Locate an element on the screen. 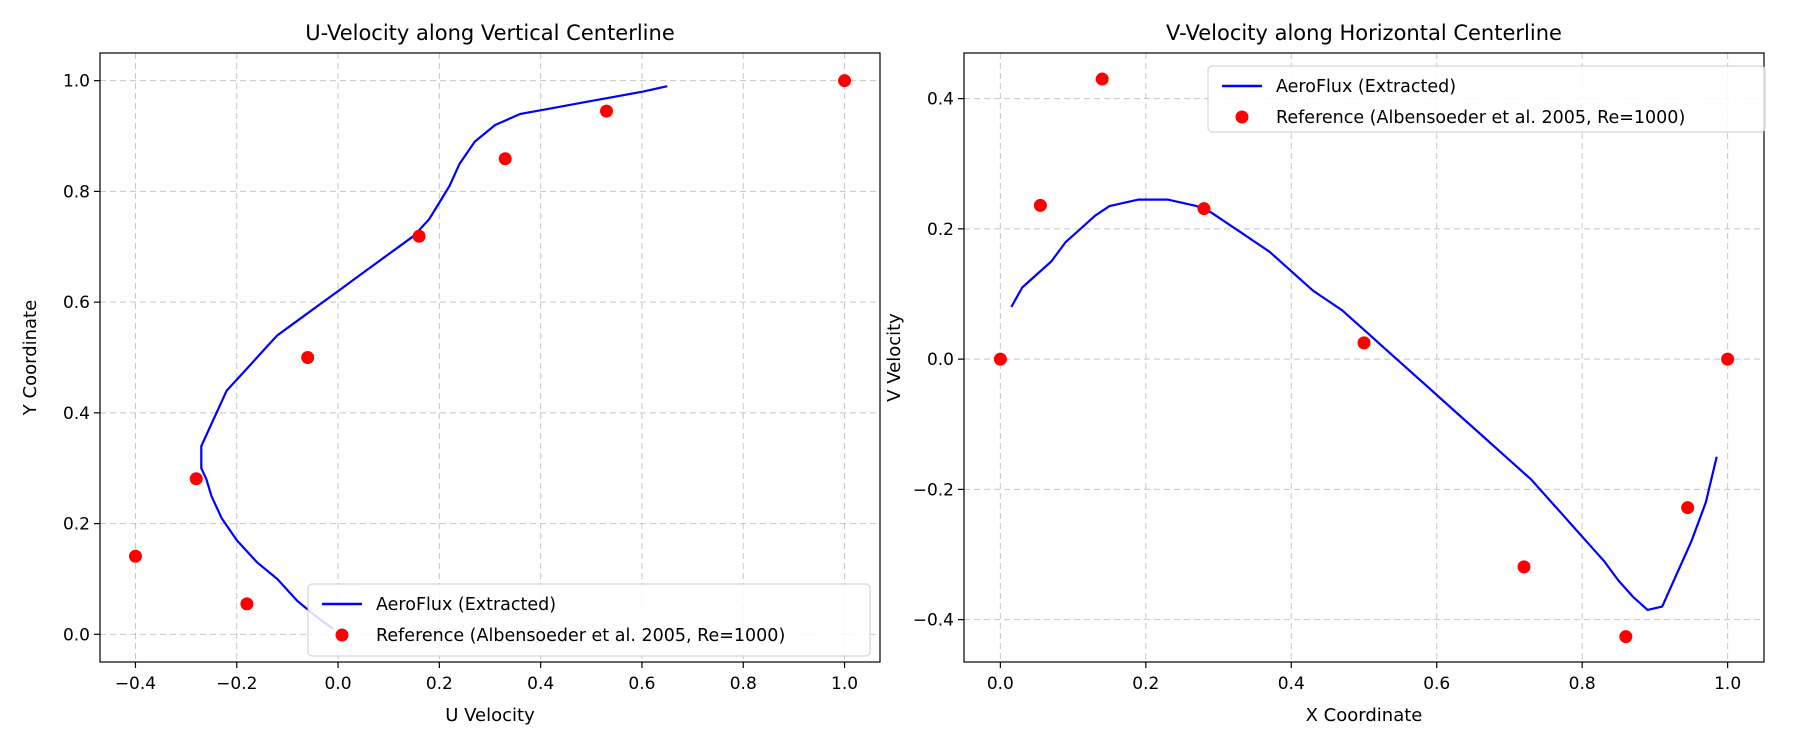  y-tick-label: 1.0 is located at coordinates (76, 82).